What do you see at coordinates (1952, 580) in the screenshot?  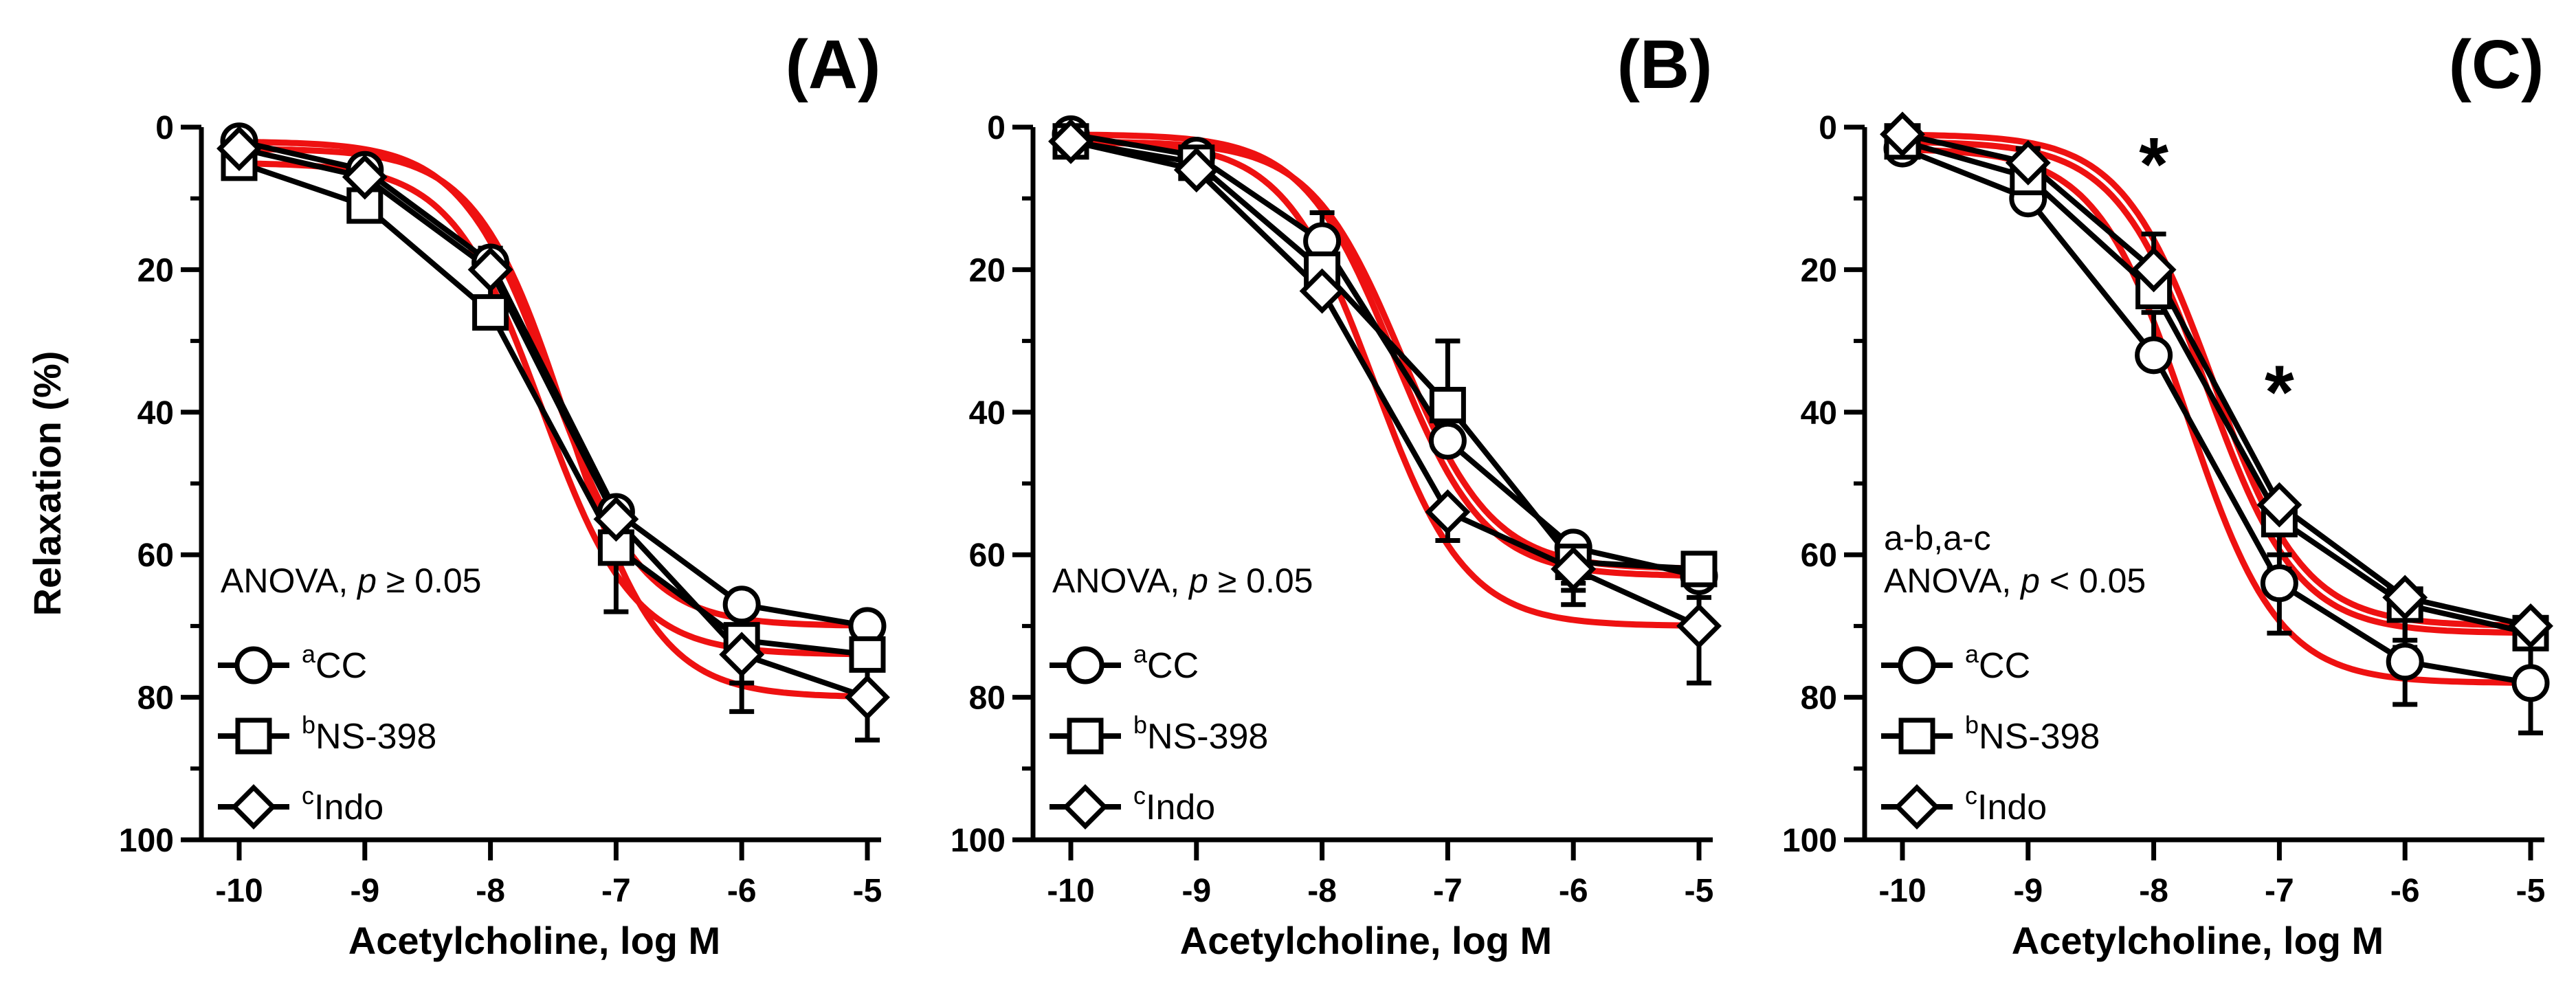 I see `anova-label: ANOVA,` at bounding box center [1952, 580].